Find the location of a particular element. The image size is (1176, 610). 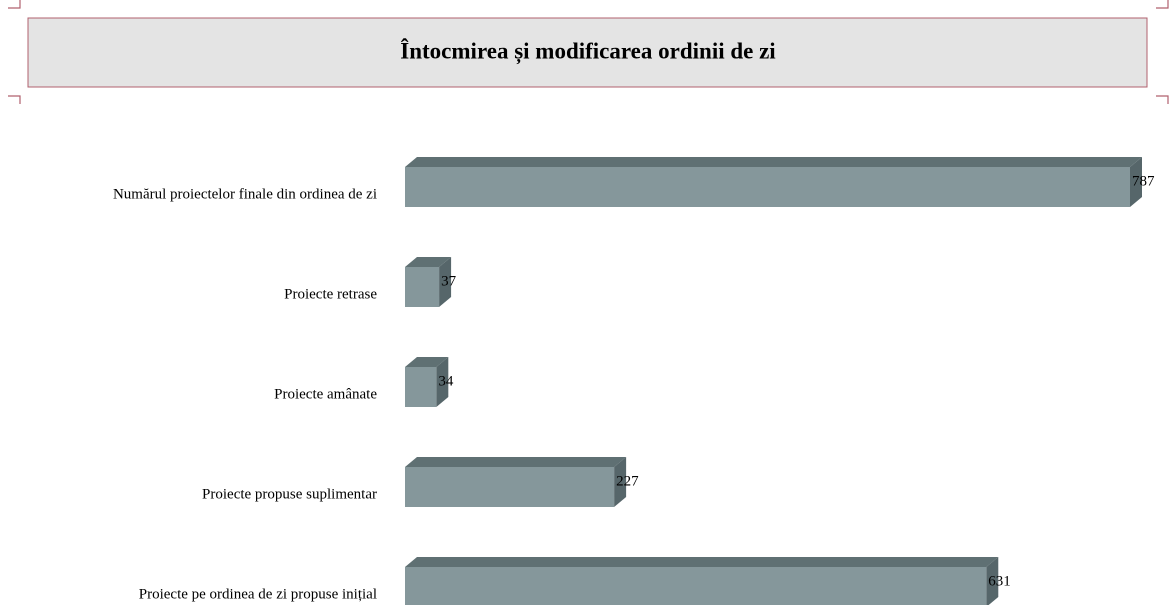

value-label: 37 is located at coordinates (449, 281).